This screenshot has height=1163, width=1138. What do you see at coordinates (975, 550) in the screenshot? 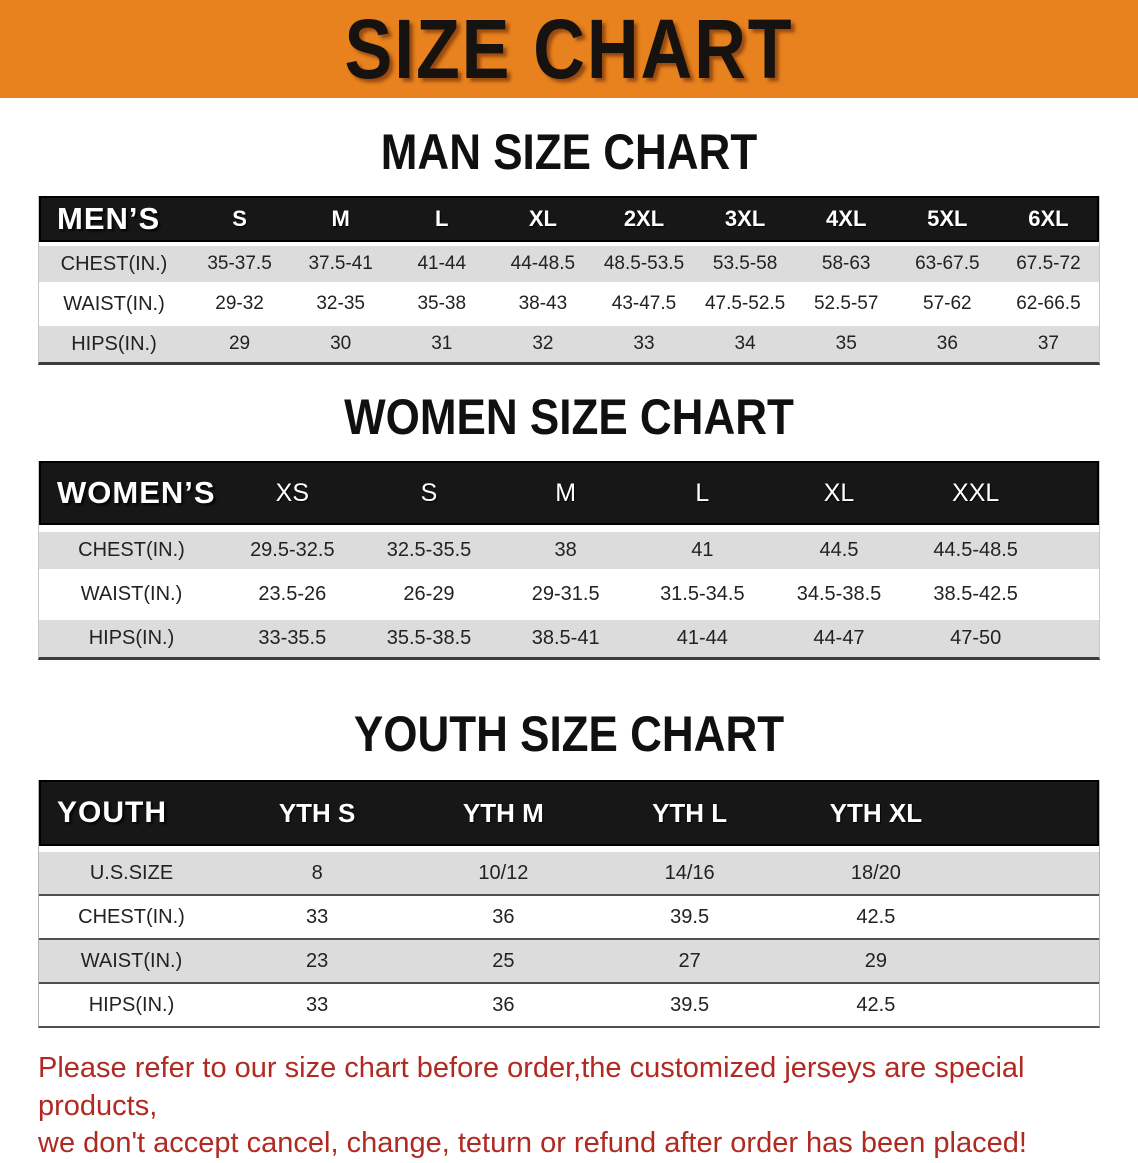
I see `size-value-cell: 44.5-48.5` at bounding box center [975, 550].